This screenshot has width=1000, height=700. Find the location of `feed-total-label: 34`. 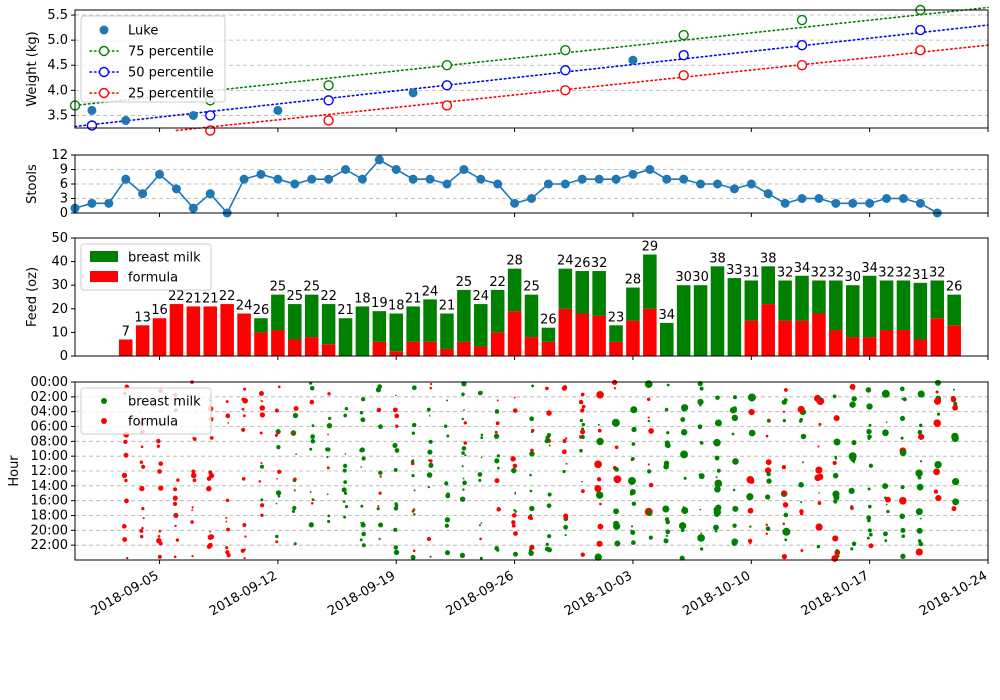

feed-total-label: 34 is located at coordinates (802, 268).